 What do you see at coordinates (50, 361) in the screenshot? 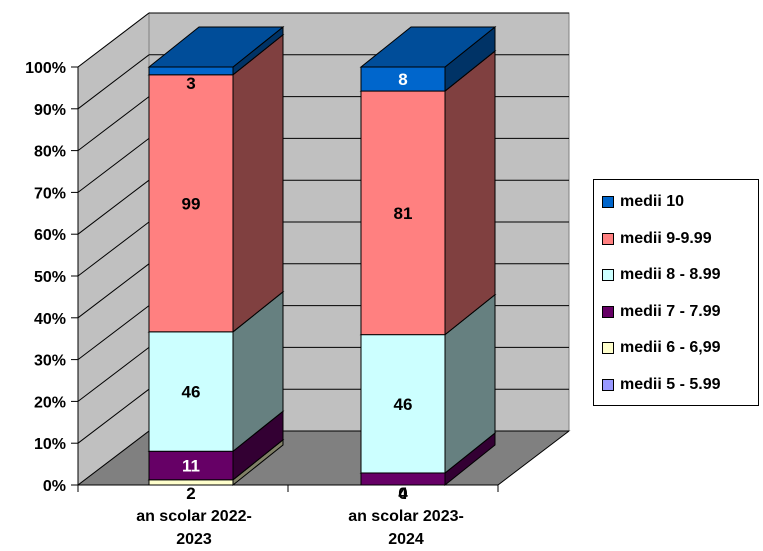
I see `y-tick-label: 30%` at bounding box center [50, 361].